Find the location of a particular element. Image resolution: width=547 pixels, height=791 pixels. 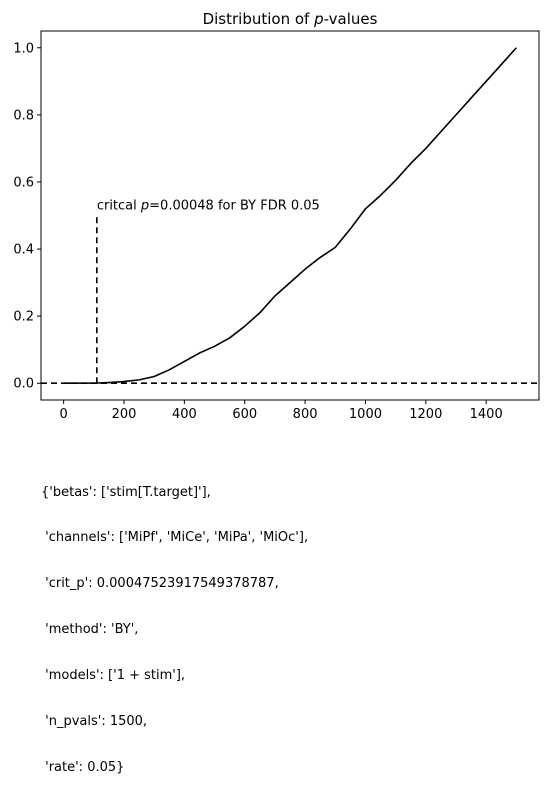

y-tick-label: 0.2 is located at coordinates (23, 317).